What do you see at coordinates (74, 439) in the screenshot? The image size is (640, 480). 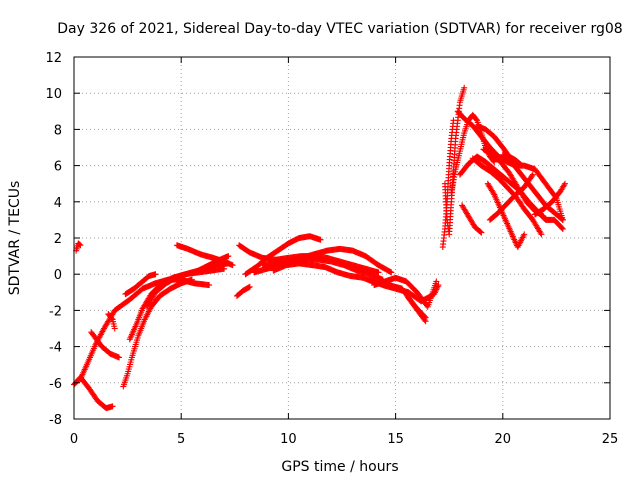 I see `x-tick-label: 0` at bounding box center [74, 439].